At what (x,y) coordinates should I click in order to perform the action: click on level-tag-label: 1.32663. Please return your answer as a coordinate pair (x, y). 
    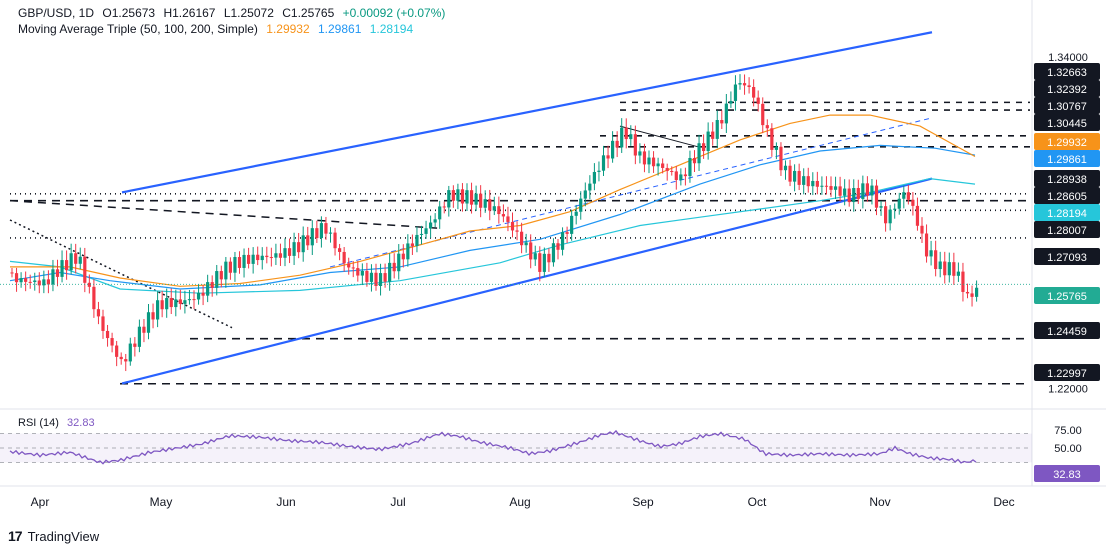
    Looking at the image, I should click on (1067, 73).